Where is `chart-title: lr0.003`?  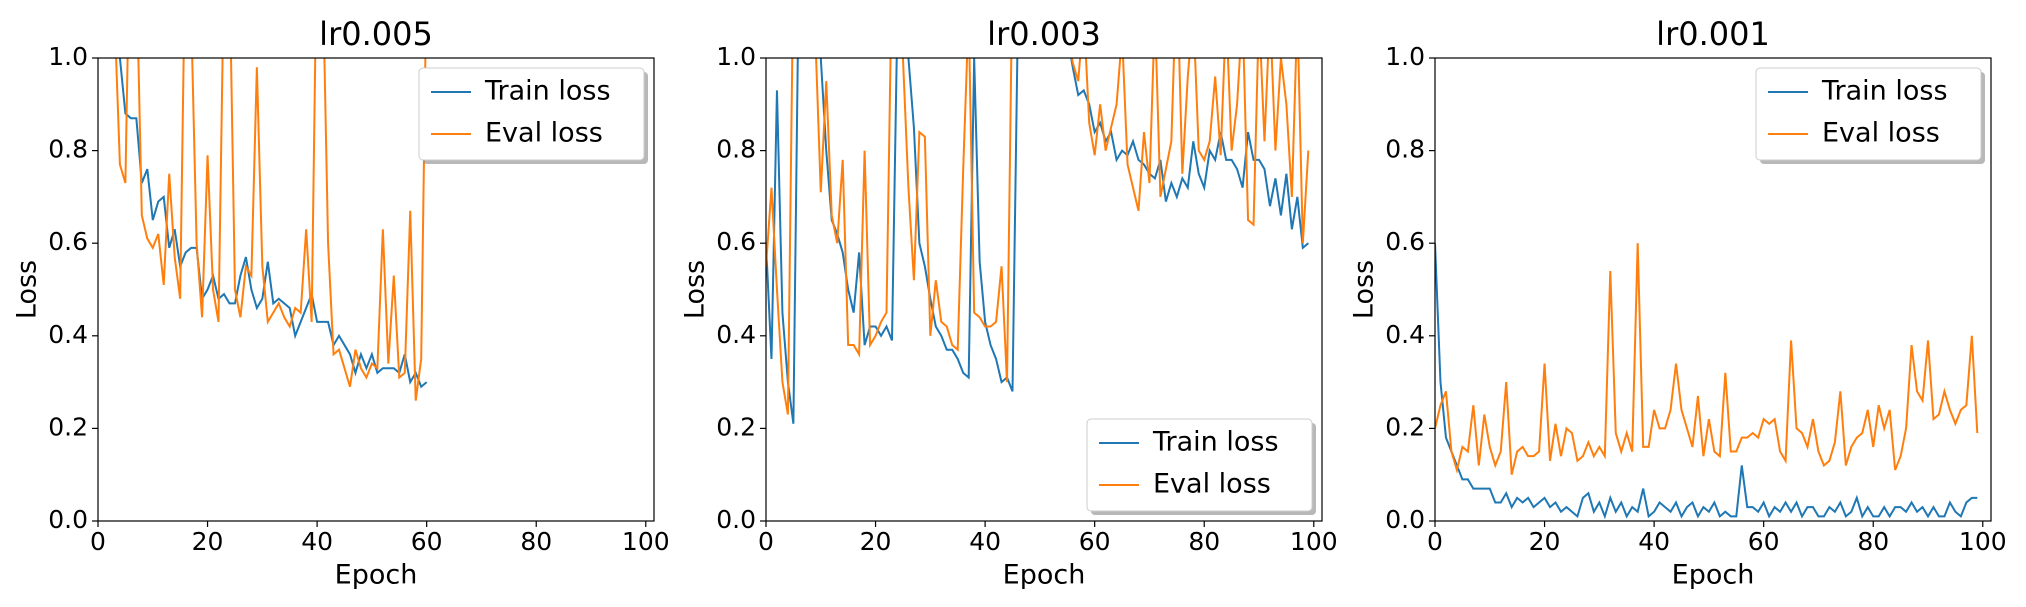
chart-title: lr0.003 is located at coordinates (1044, 34).